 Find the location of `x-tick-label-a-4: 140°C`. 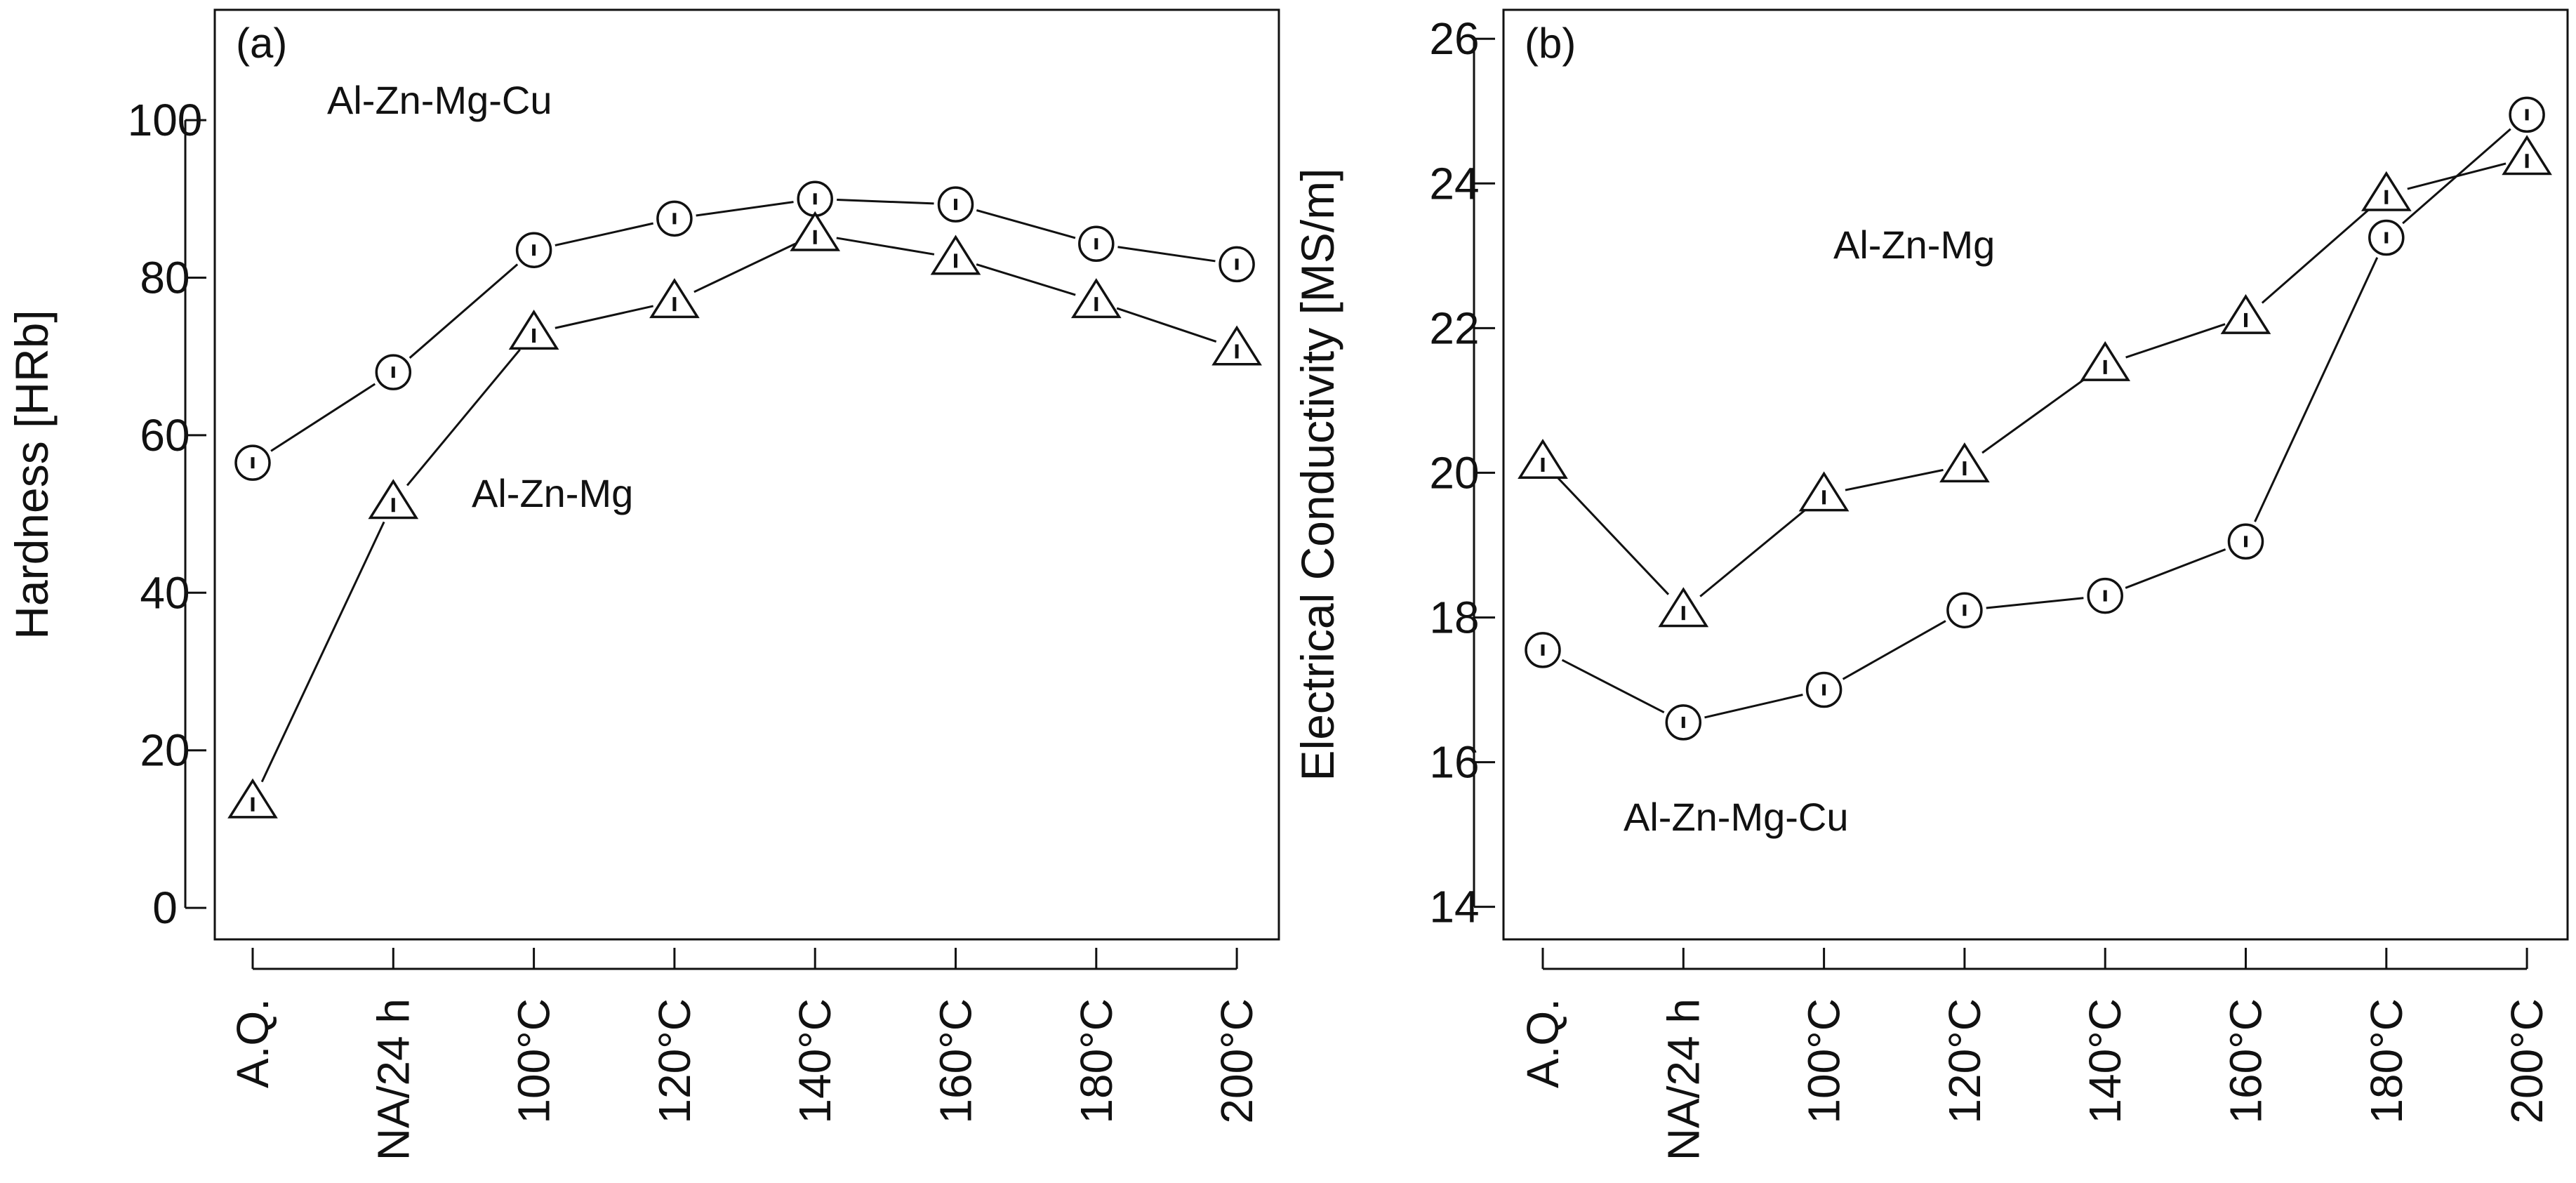

x-tick-label-a-4: 140°C is located at coordinates (815, 1061).